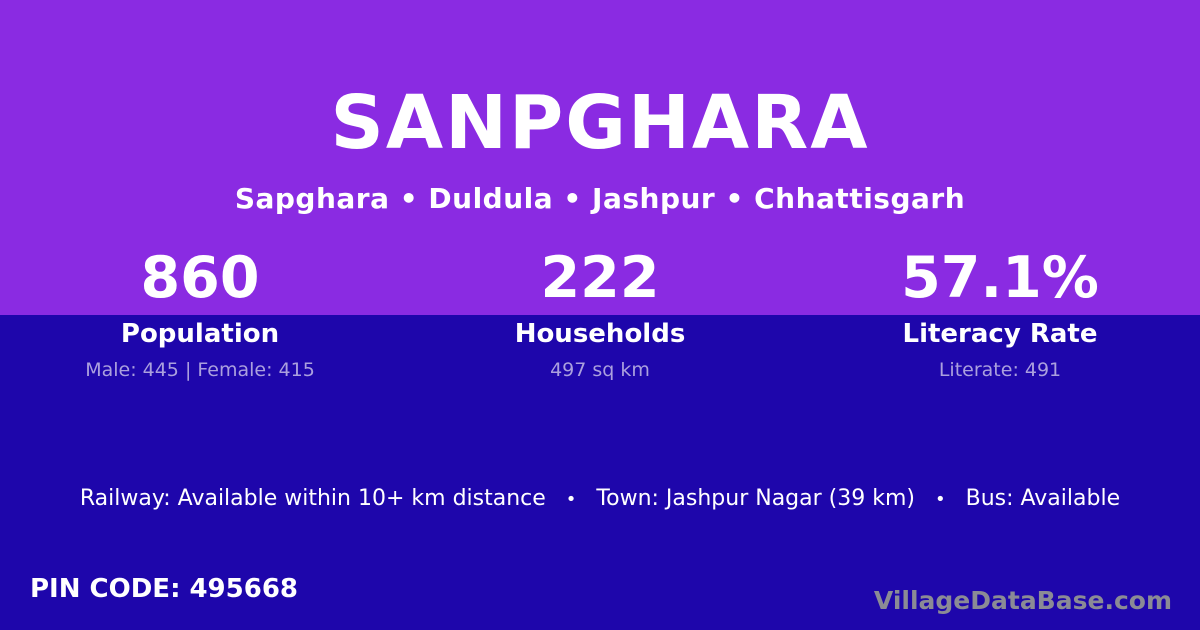  I want to click on population-label: Population, so click(200, 334).